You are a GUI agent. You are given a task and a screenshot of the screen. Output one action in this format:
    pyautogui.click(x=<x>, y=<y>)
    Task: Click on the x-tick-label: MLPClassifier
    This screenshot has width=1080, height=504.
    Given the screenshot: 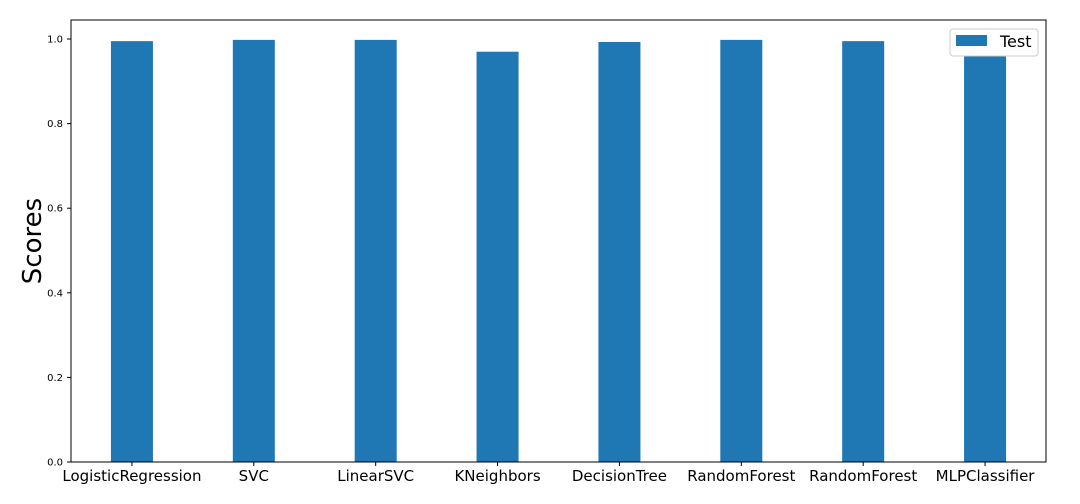 What is the action you would take?
    pyautogui.click(x=986, y=476)
    